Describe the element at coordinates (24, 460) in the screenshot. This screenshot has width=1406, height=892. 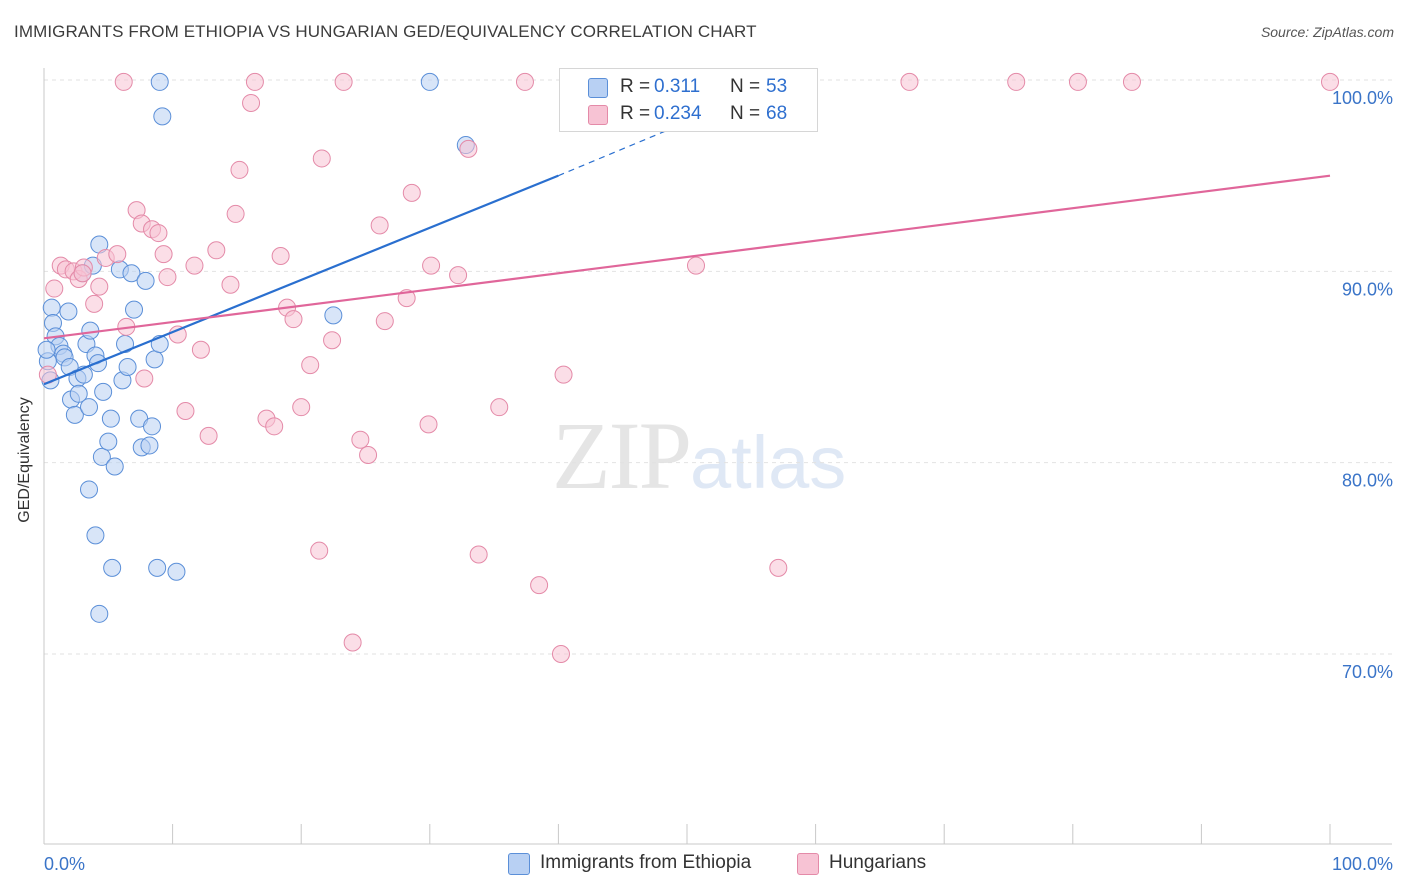
I see `y-axis-label: GED/Equivalency` at that location.